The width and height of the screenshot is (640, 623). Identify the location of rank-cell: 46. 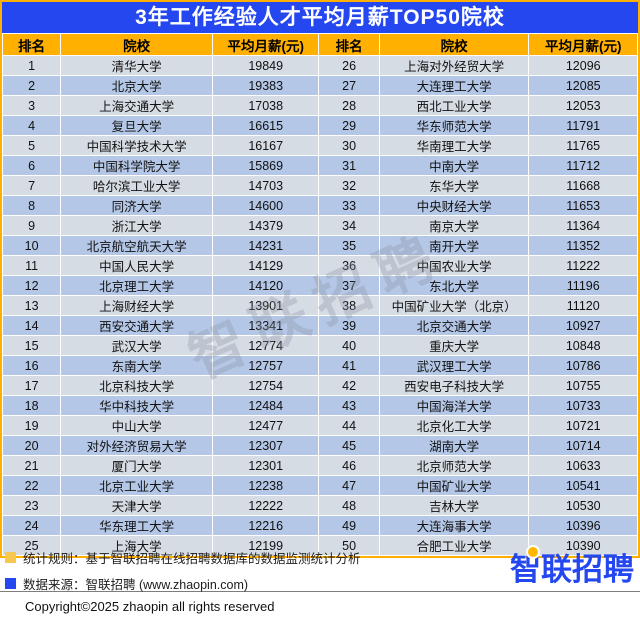
(349, 465).